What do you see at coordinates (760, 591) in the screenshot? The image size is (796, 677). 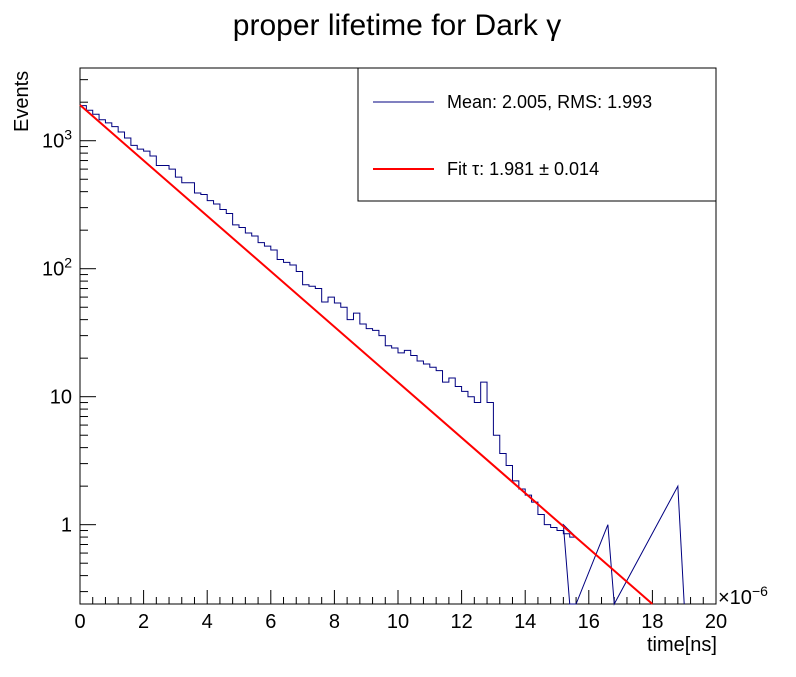 I see `x-exponent-power: −6` at bounding box center [760, 591].